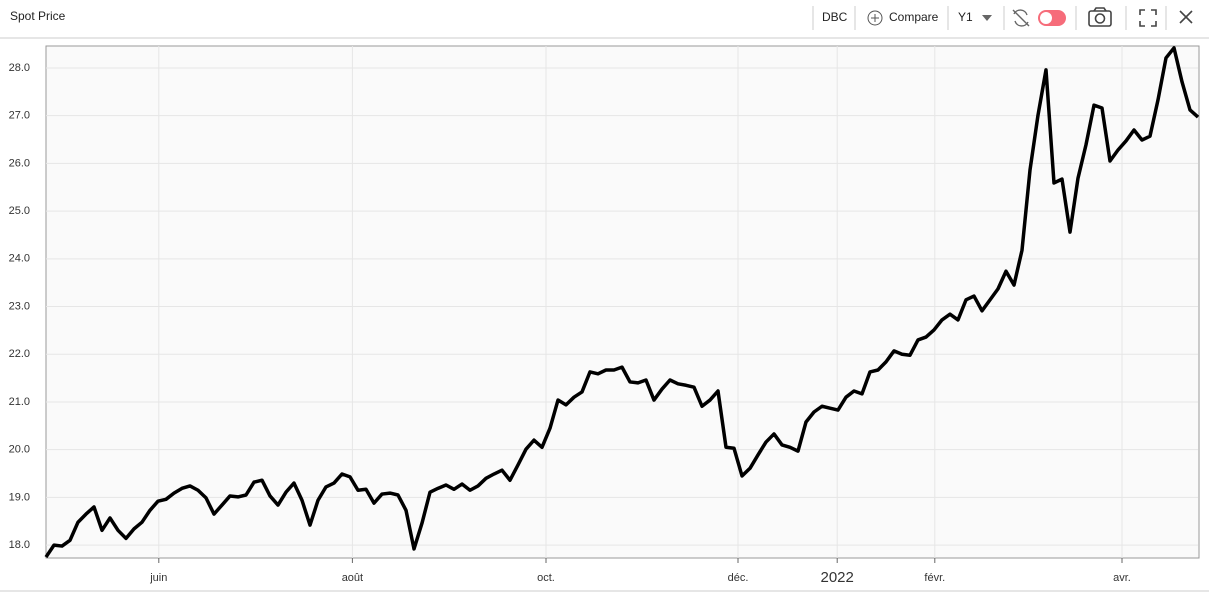  Describe the element at coordinates (19, 116) in the screenshot. I see `y-tick-label: 27.0` at that location.